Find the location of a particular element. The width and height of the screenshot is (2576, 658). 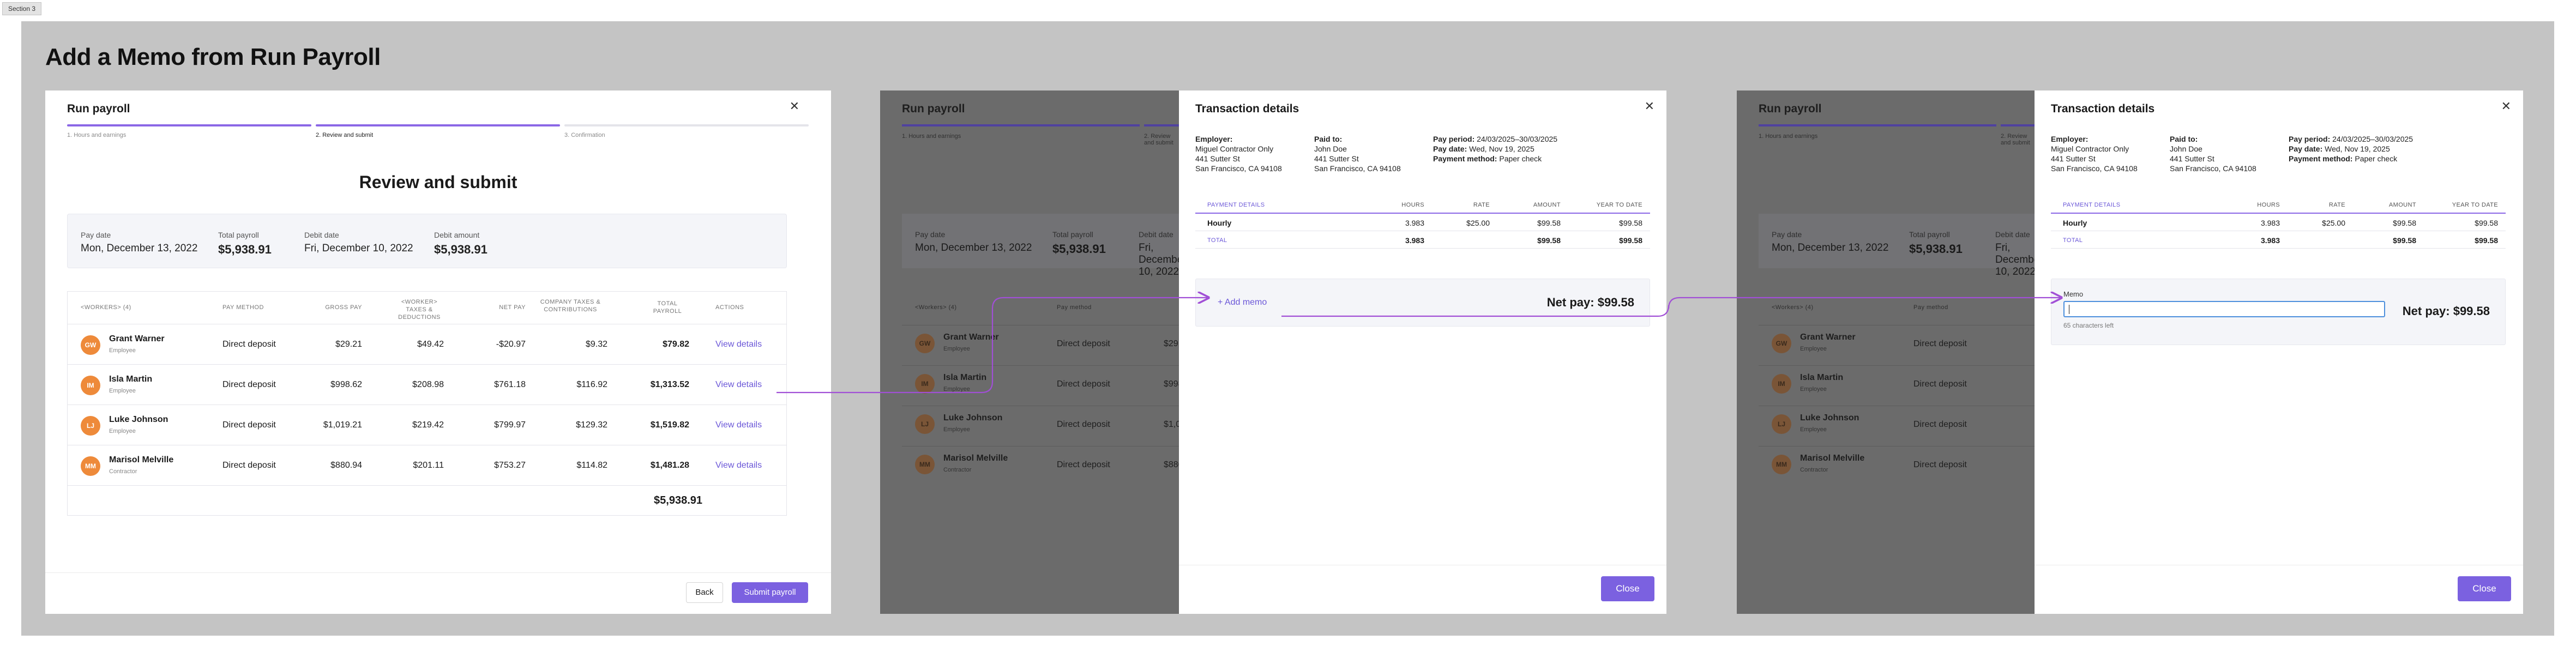

net-pay: $799.97 is located at coordinates (510, 425).